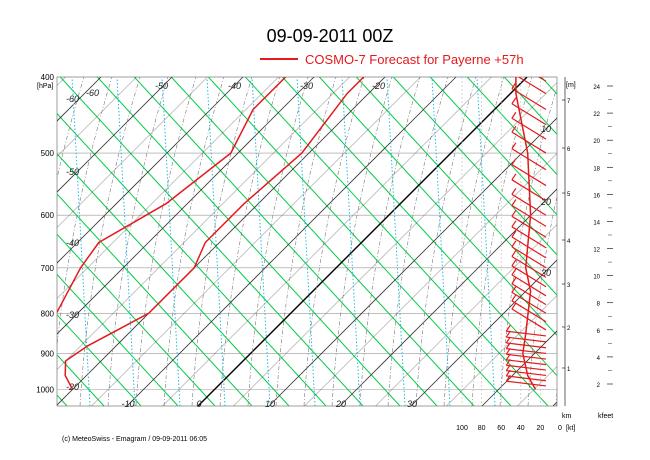 Image resolution: width=650 pixels, height=460 pixels. I want to click on x-tick-label: 20, so click(340, 404).